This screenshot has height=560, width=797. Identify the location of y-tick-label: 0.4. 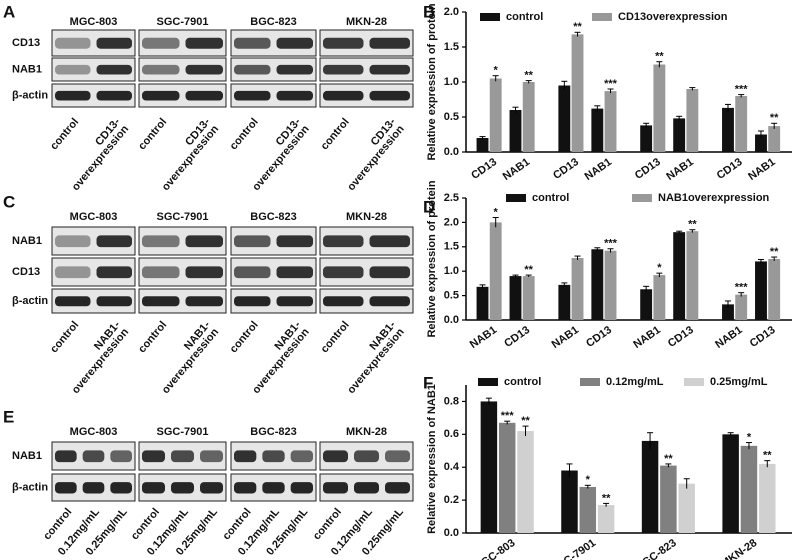
(452, 467).